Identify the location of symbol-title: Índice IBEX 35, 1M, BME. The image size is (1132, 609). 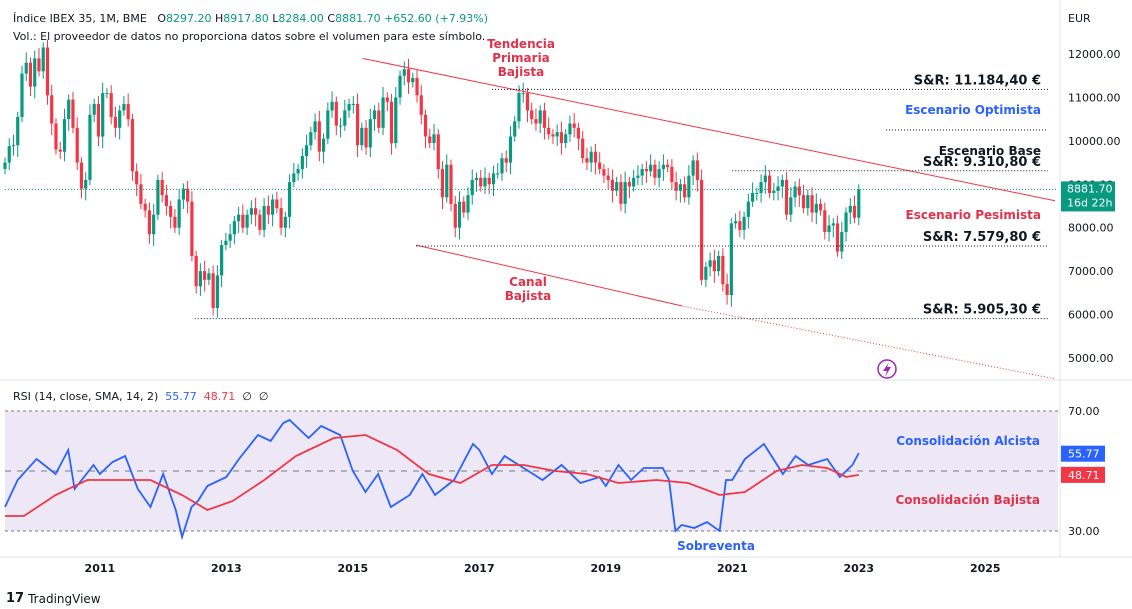
(80, 18).